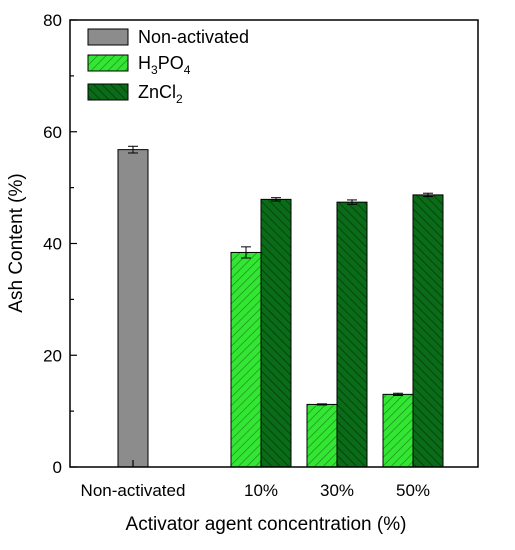 This screenshot has height=550, width=515. I want to click on y-axis-title: Ash Content (%), so click(16, 242).